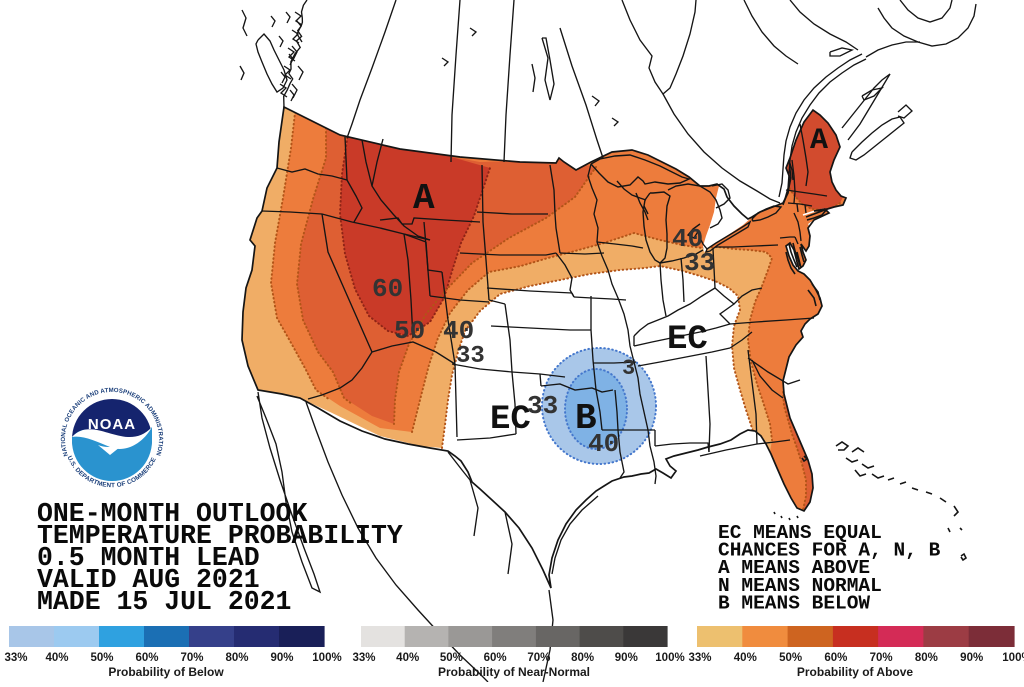  I want to click on svg-text: Probability of Near-Normal, so click(514, 672).